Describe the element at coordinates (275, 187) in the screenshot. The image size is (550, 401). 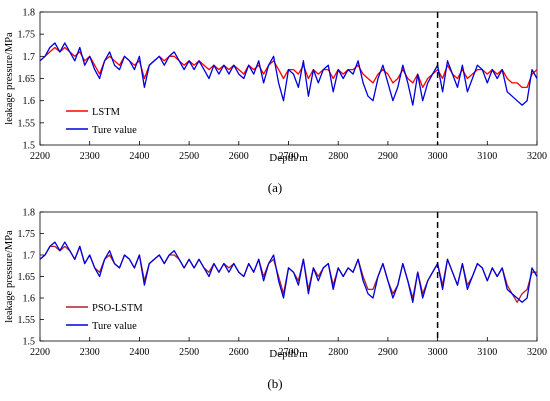
I see `panel-caption: (a)` at that location.